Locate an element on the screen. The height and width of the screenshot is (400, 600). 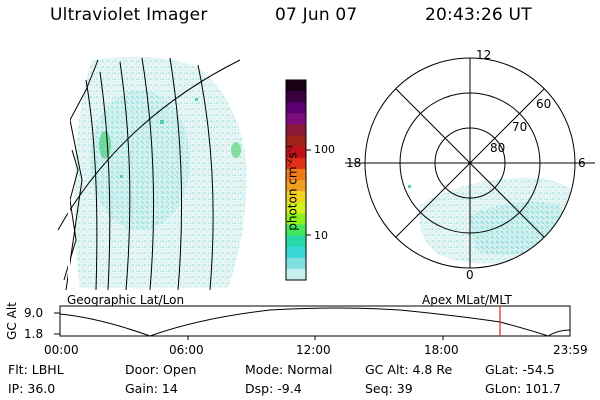
altitude-axis-label: GC Alt is located at coordinates (12, 321).